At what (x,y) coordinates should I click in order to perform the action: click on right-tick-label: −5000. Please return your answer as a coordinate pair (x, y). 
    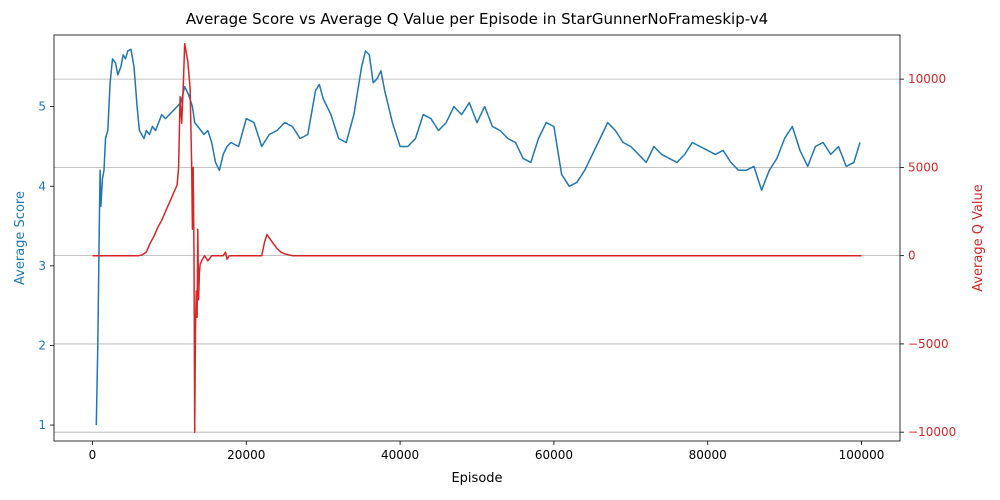
    Looking at the image, I should click on (928, 344).